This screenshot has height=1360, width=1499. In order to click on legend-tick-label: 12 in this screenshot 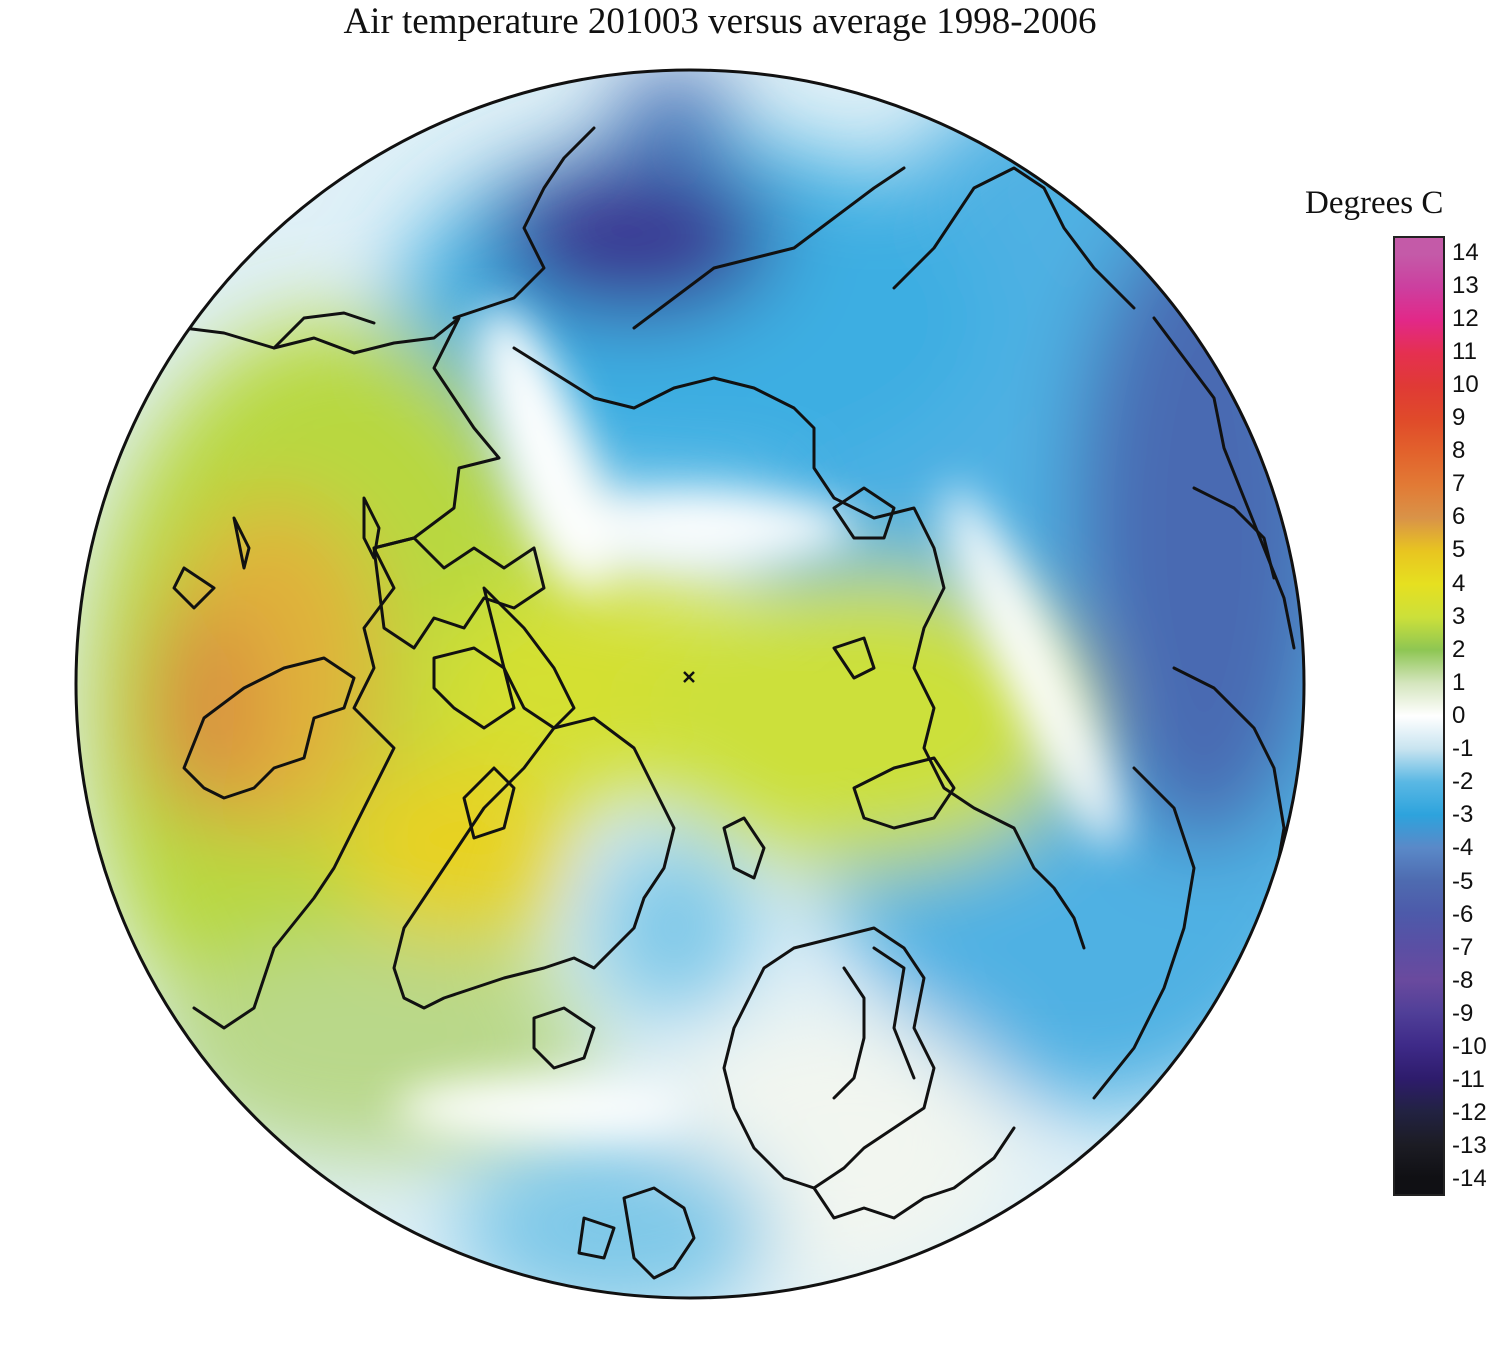, I will do `click(1465, 318)`.